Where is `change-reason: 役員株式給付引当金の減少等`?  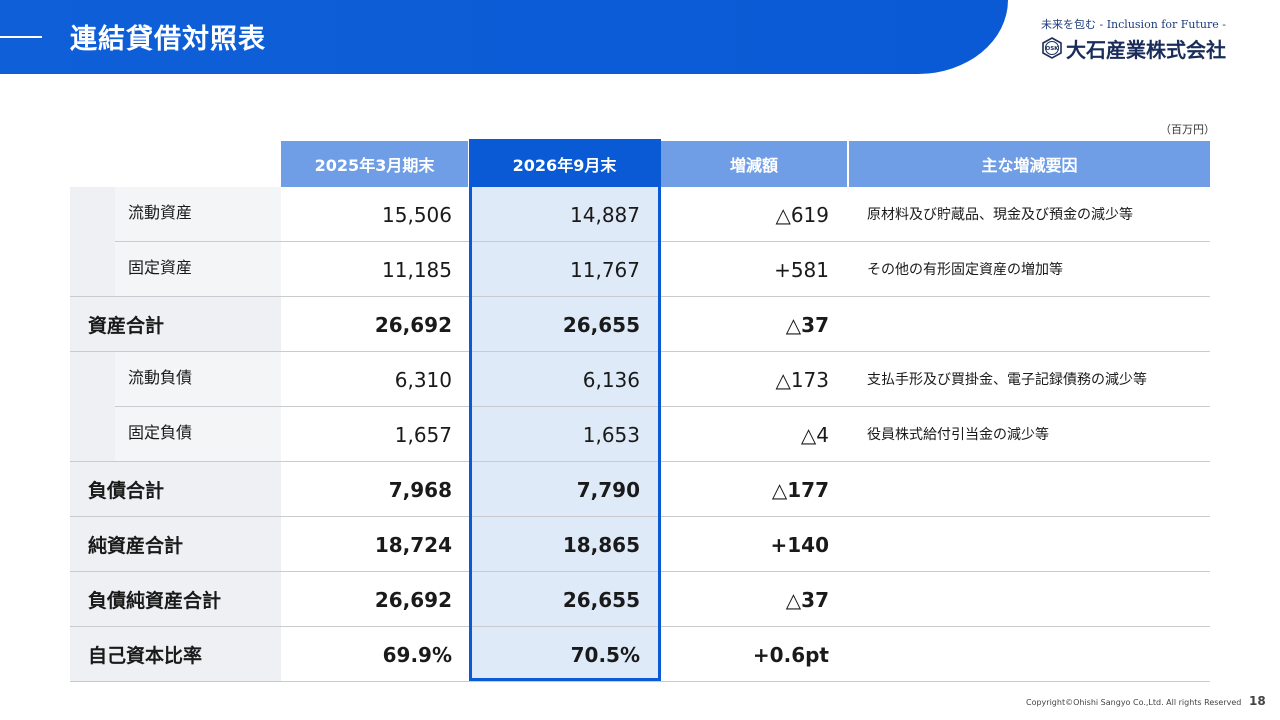
change-reason: 役員株式給付引当金の減少等 is located at coordinates (958, 434).